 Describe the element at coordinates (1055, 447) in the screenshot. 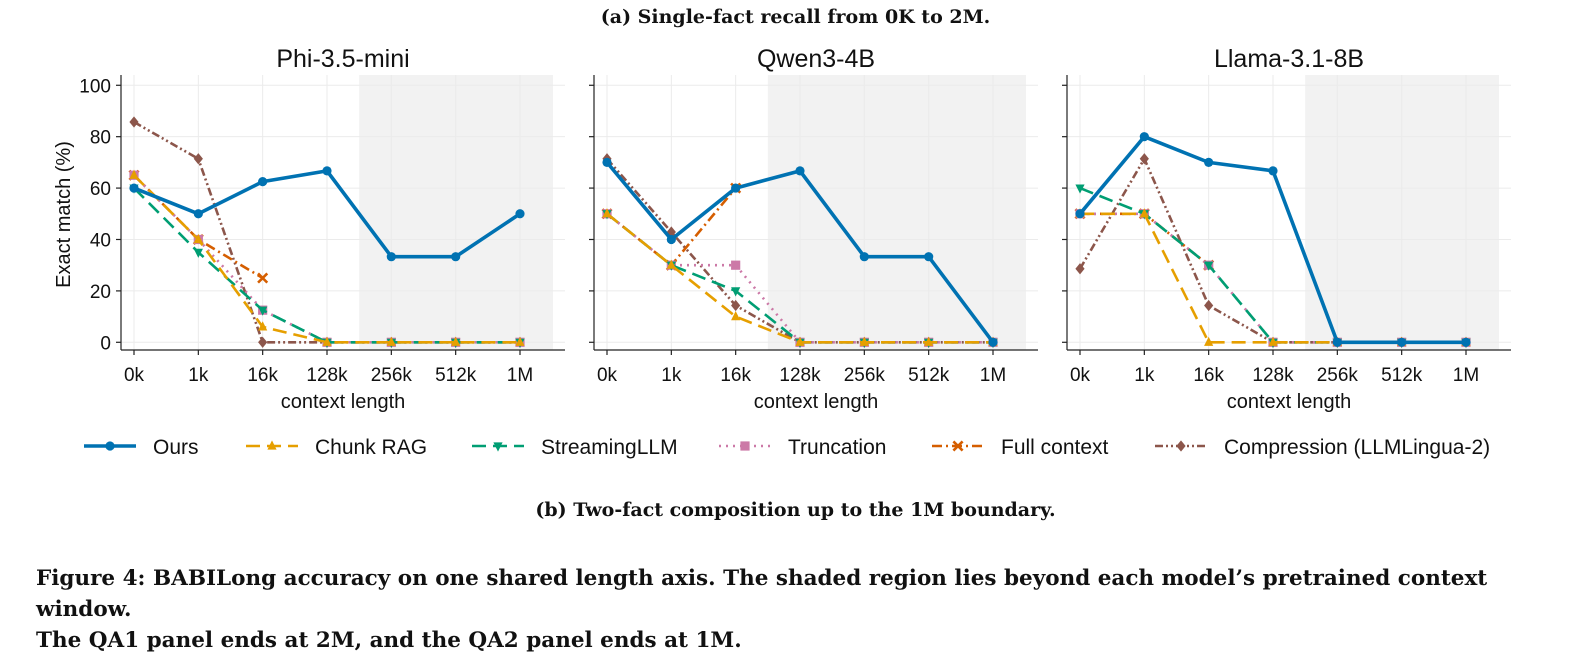

I see `legend-label: Full context` at that location.